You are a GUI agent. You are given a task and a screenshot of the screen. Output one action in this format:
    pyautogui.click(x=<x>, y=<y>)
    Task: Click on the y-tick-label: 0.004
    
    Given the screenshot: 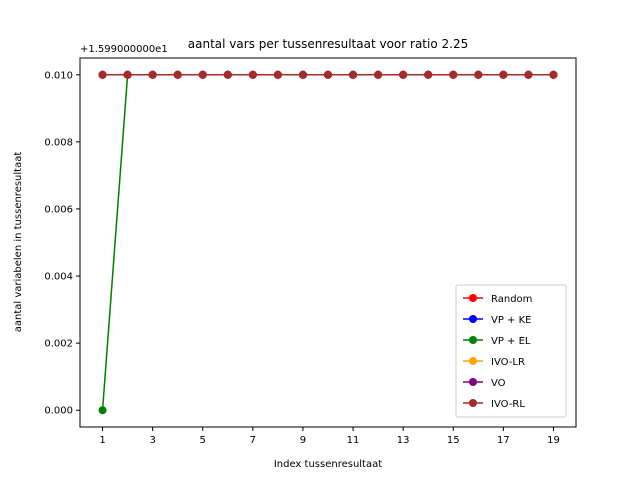 What is the action you would take?
    pyautogui.click(x=58, y=277)
    